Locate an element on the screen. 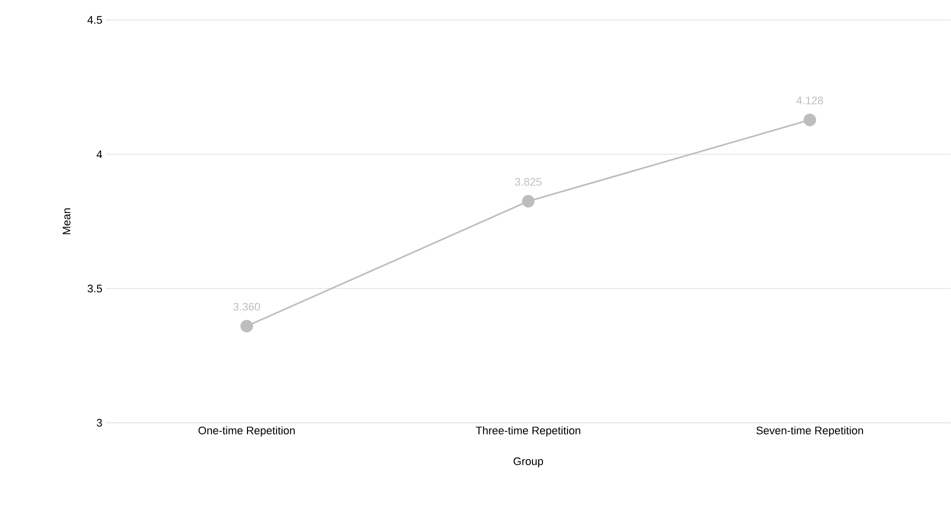 The width and height of the screenshot is (951, 510). x-tick-label: Seven-time Repetition is located at coordinates (809, 431).